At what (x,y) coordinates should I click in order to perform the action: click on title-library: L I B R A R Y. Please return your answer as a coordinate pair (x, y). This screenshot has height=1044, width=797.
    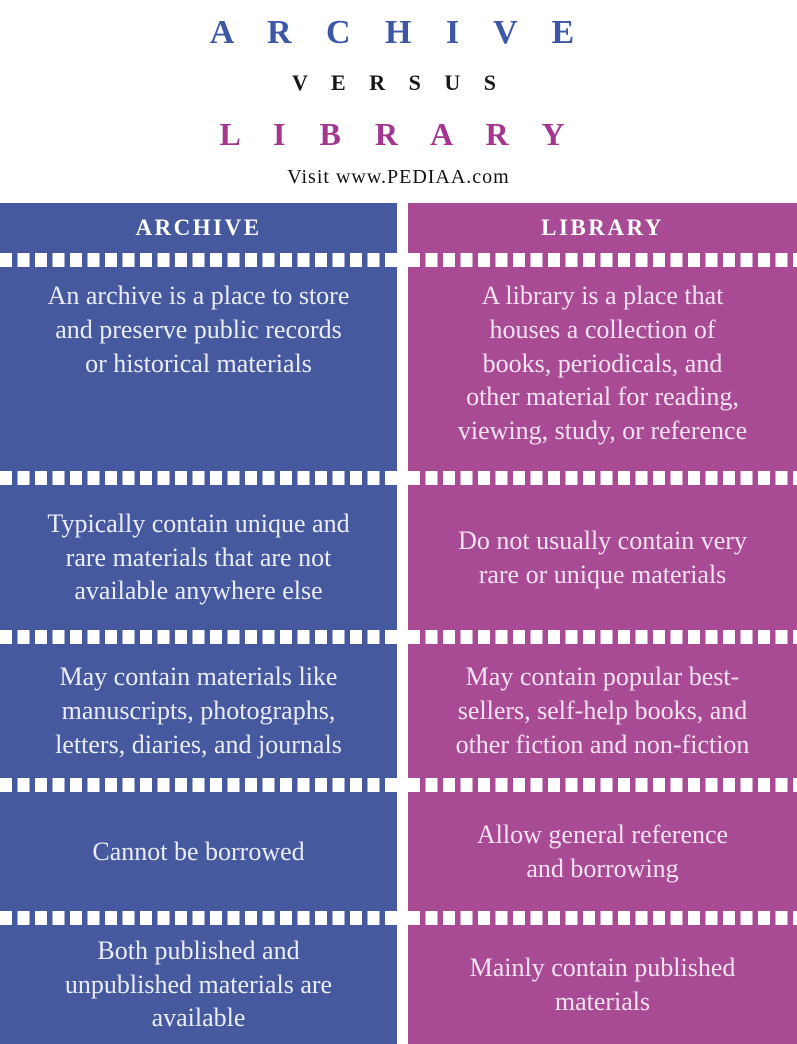
    Looking at the image, I should click on (398, 134).